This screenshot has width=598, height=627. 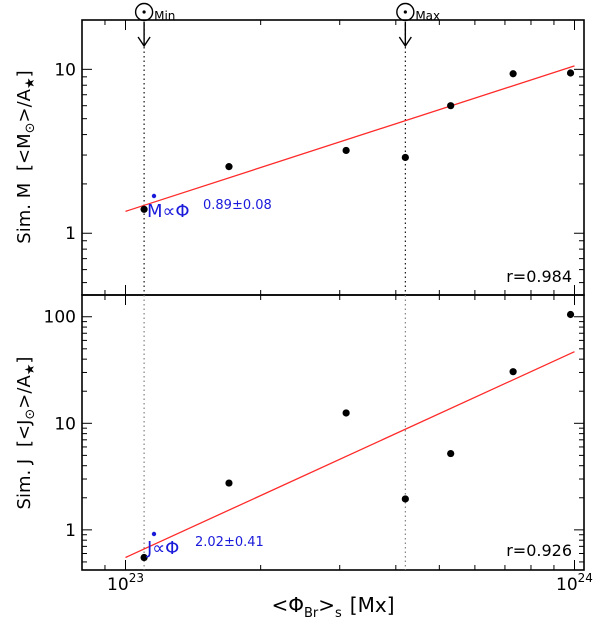 I want to click on fit-label-bottom-base: J∝Φ, so click(x=162, y=548).